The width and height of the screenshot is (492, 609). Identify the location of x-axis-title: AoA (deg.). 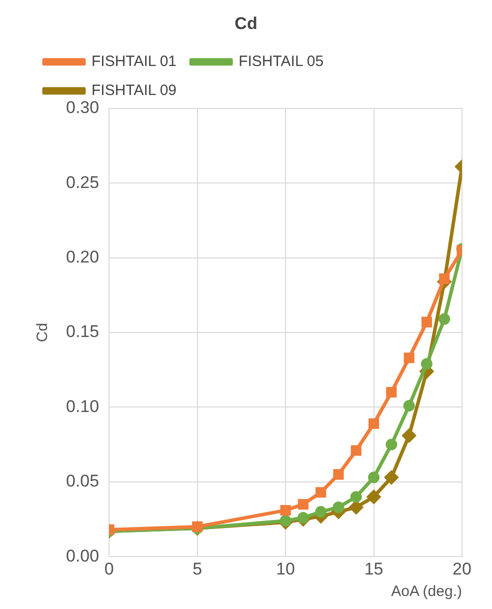
(426, 591).